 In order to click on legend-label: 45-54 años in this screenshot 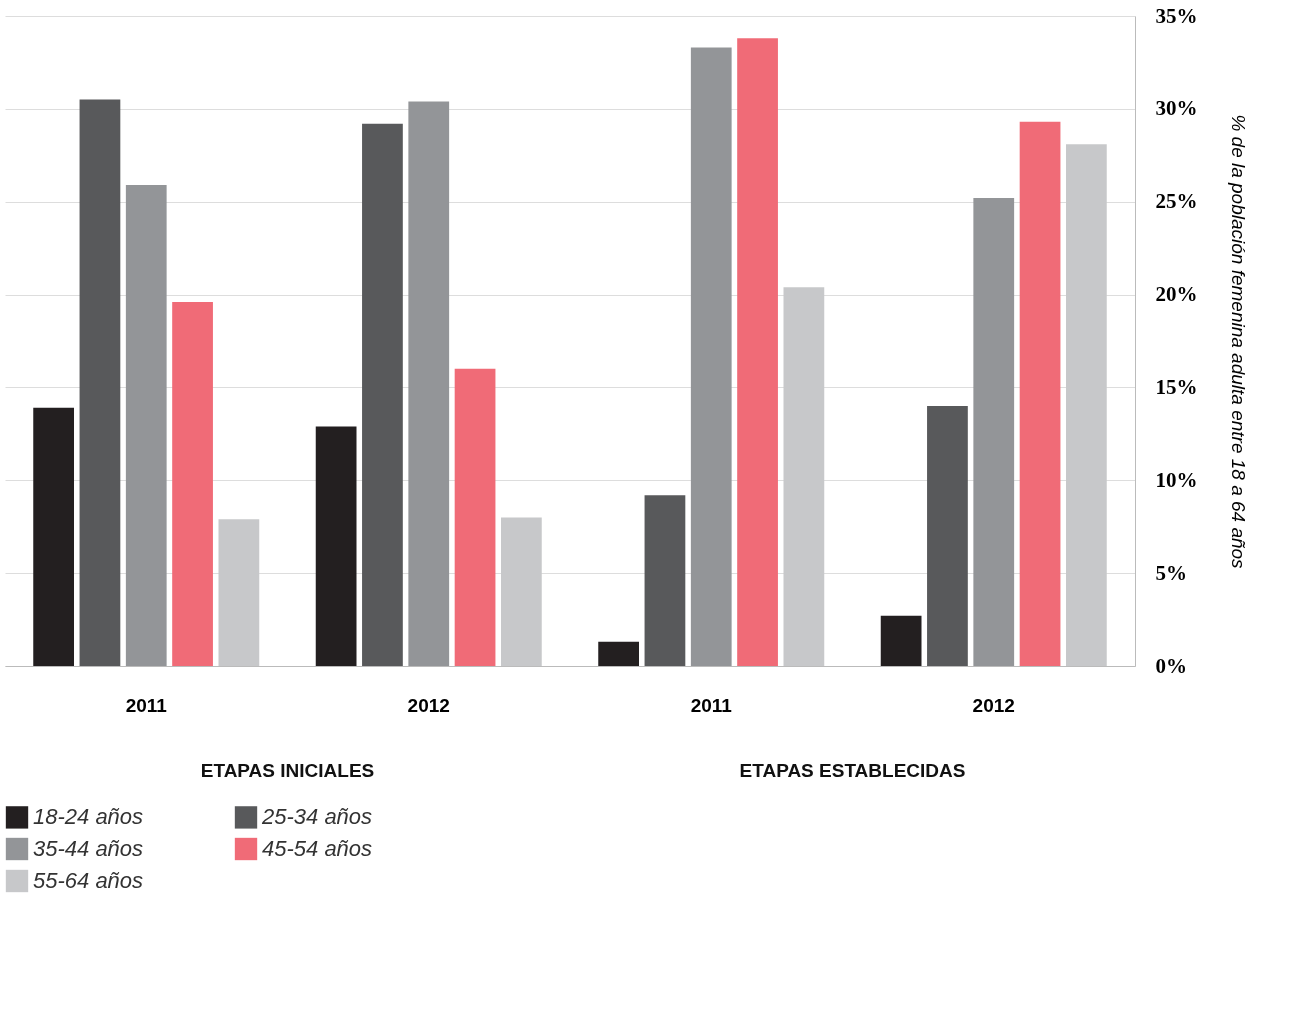, I will do `click(317, 848)`.